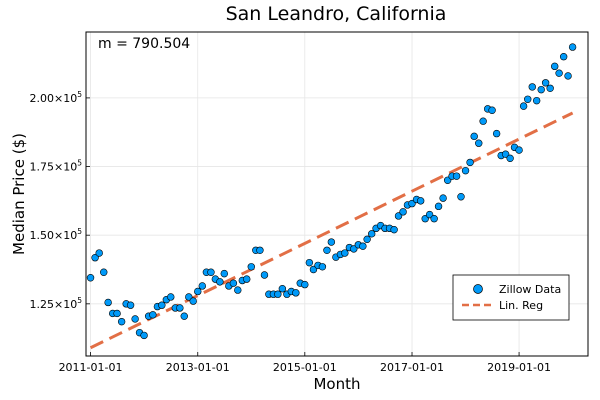 The width and height of the screenshot is (600, 400). What do you see at coordinates (519, 367) in the screenshot?
I see `x-tick-label: 2019-01-01` at bounding box center [519, 367].